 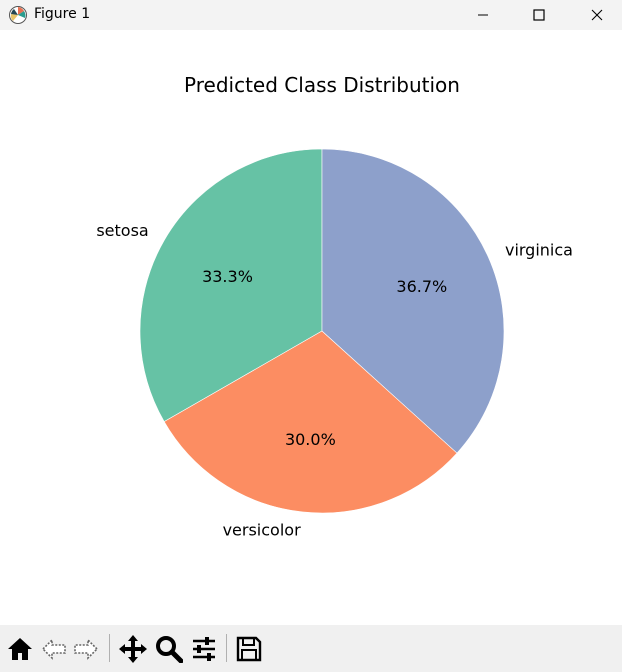 I want to click on pan-button, so click(x=133, y=649).